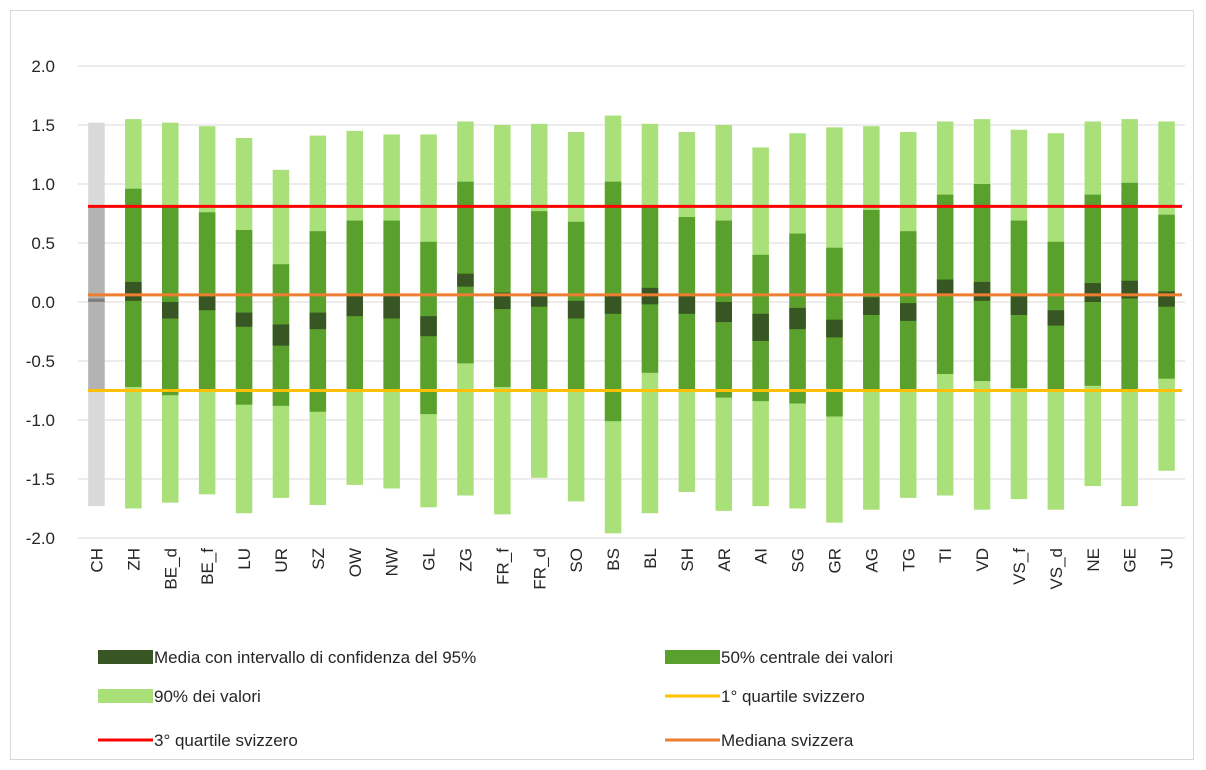  Describe the element at coordinates (207, 303) in the screenshot. I see `bar-ci-be_f` at that location.